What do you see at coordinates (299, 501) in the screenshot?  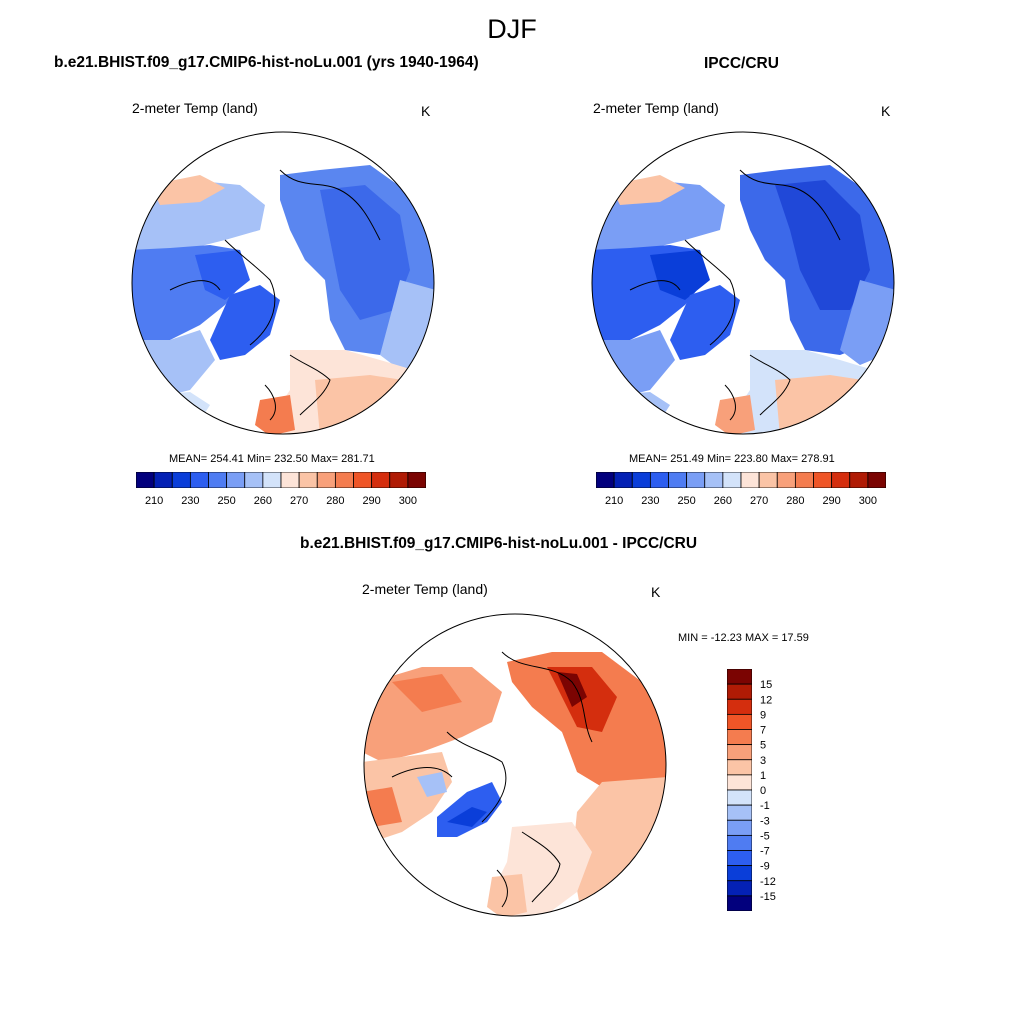 I see `model-colorbar-label: 270` at bounding box center [299, 501].